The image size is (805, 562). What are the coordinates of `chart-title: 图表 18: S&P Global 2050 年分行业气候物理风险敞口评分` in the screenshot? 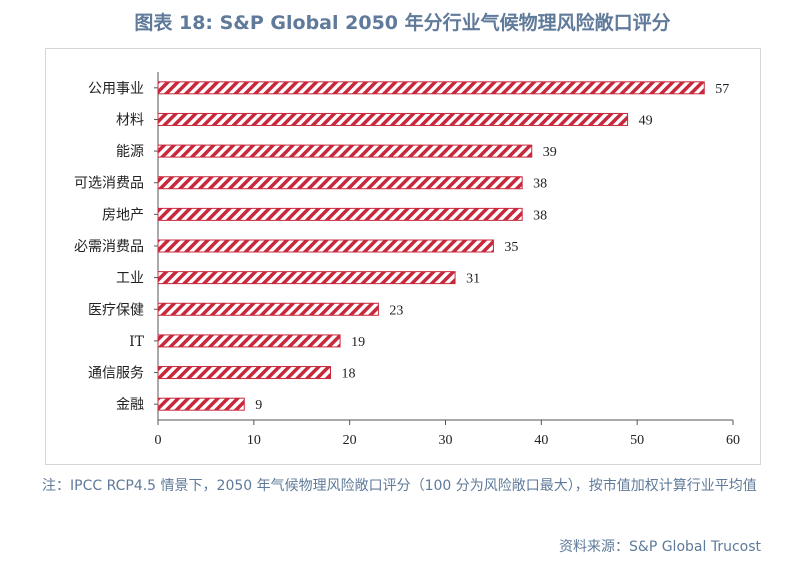 It's located at (402, 23).